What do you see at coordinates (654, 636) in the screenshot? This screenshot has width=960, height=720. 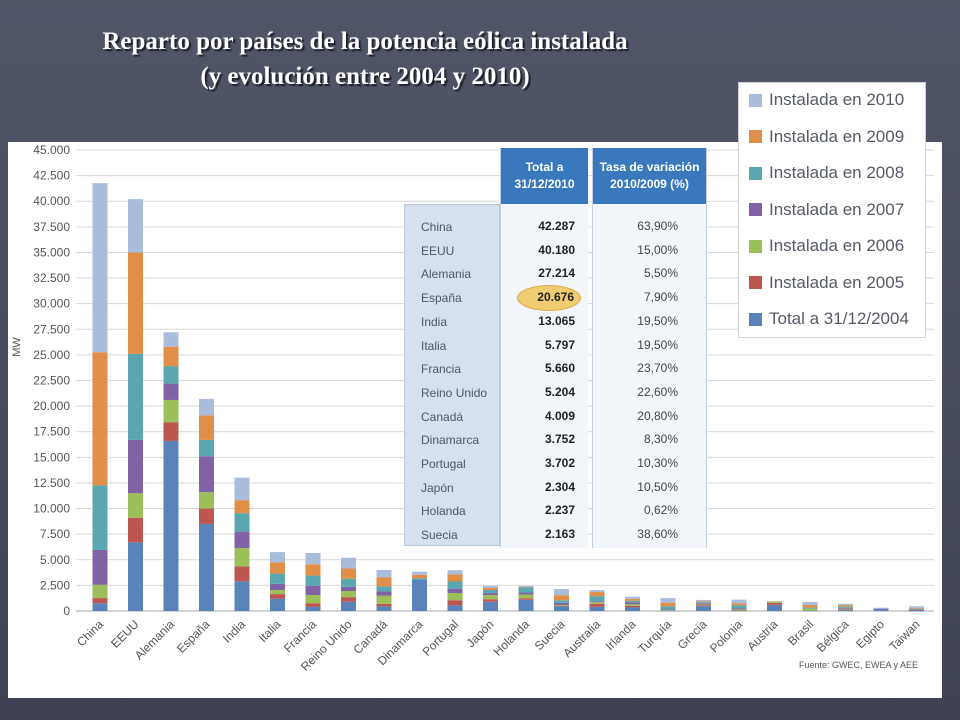 I see `x-tick-label: Turquía` at bounding box center [654, 636].